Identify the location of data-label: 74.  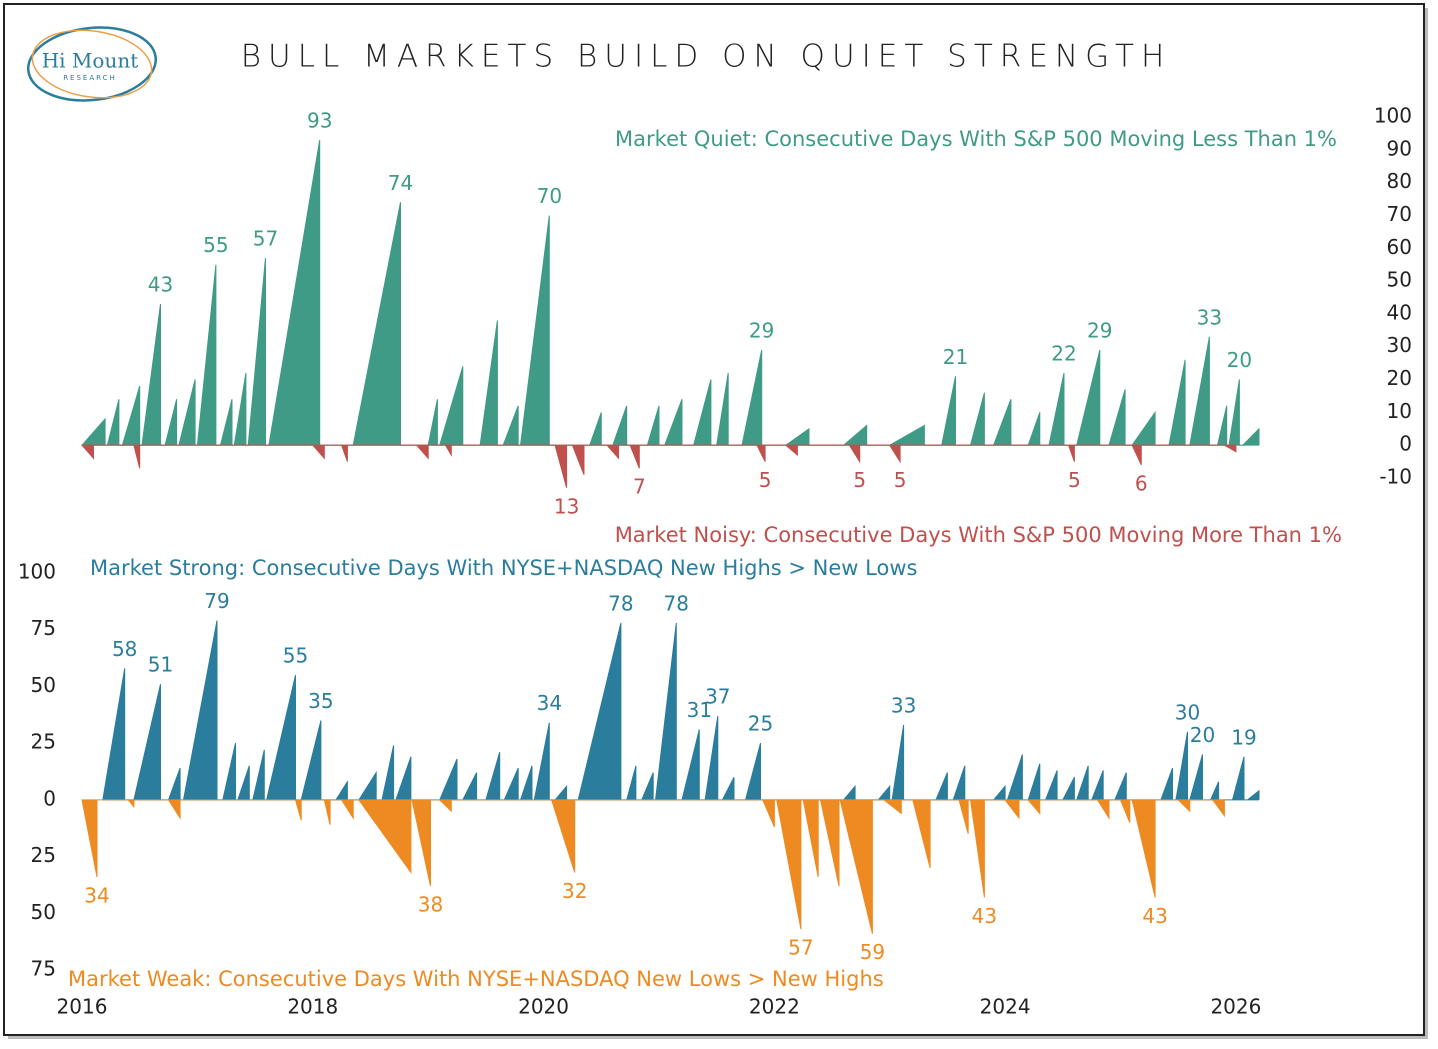
(400, 183).